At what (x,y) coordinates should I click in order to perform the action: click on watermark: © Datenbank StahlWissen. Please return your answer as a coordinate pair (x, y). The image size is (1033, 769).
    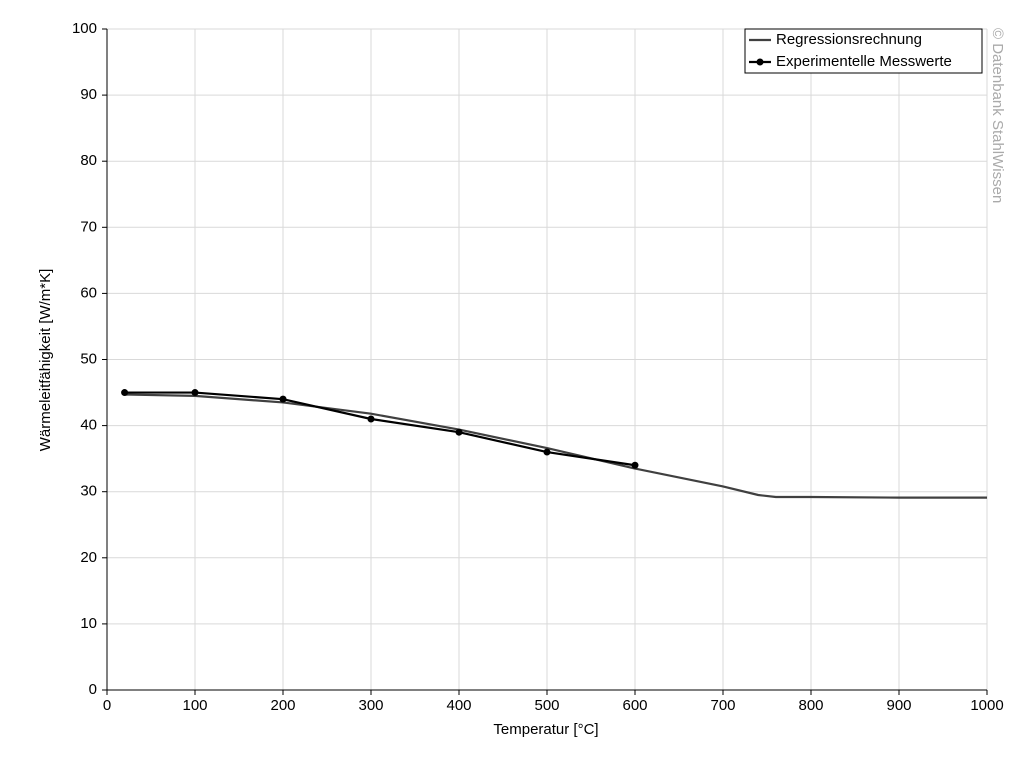
    Looking at the image, I should click on (997, 115).